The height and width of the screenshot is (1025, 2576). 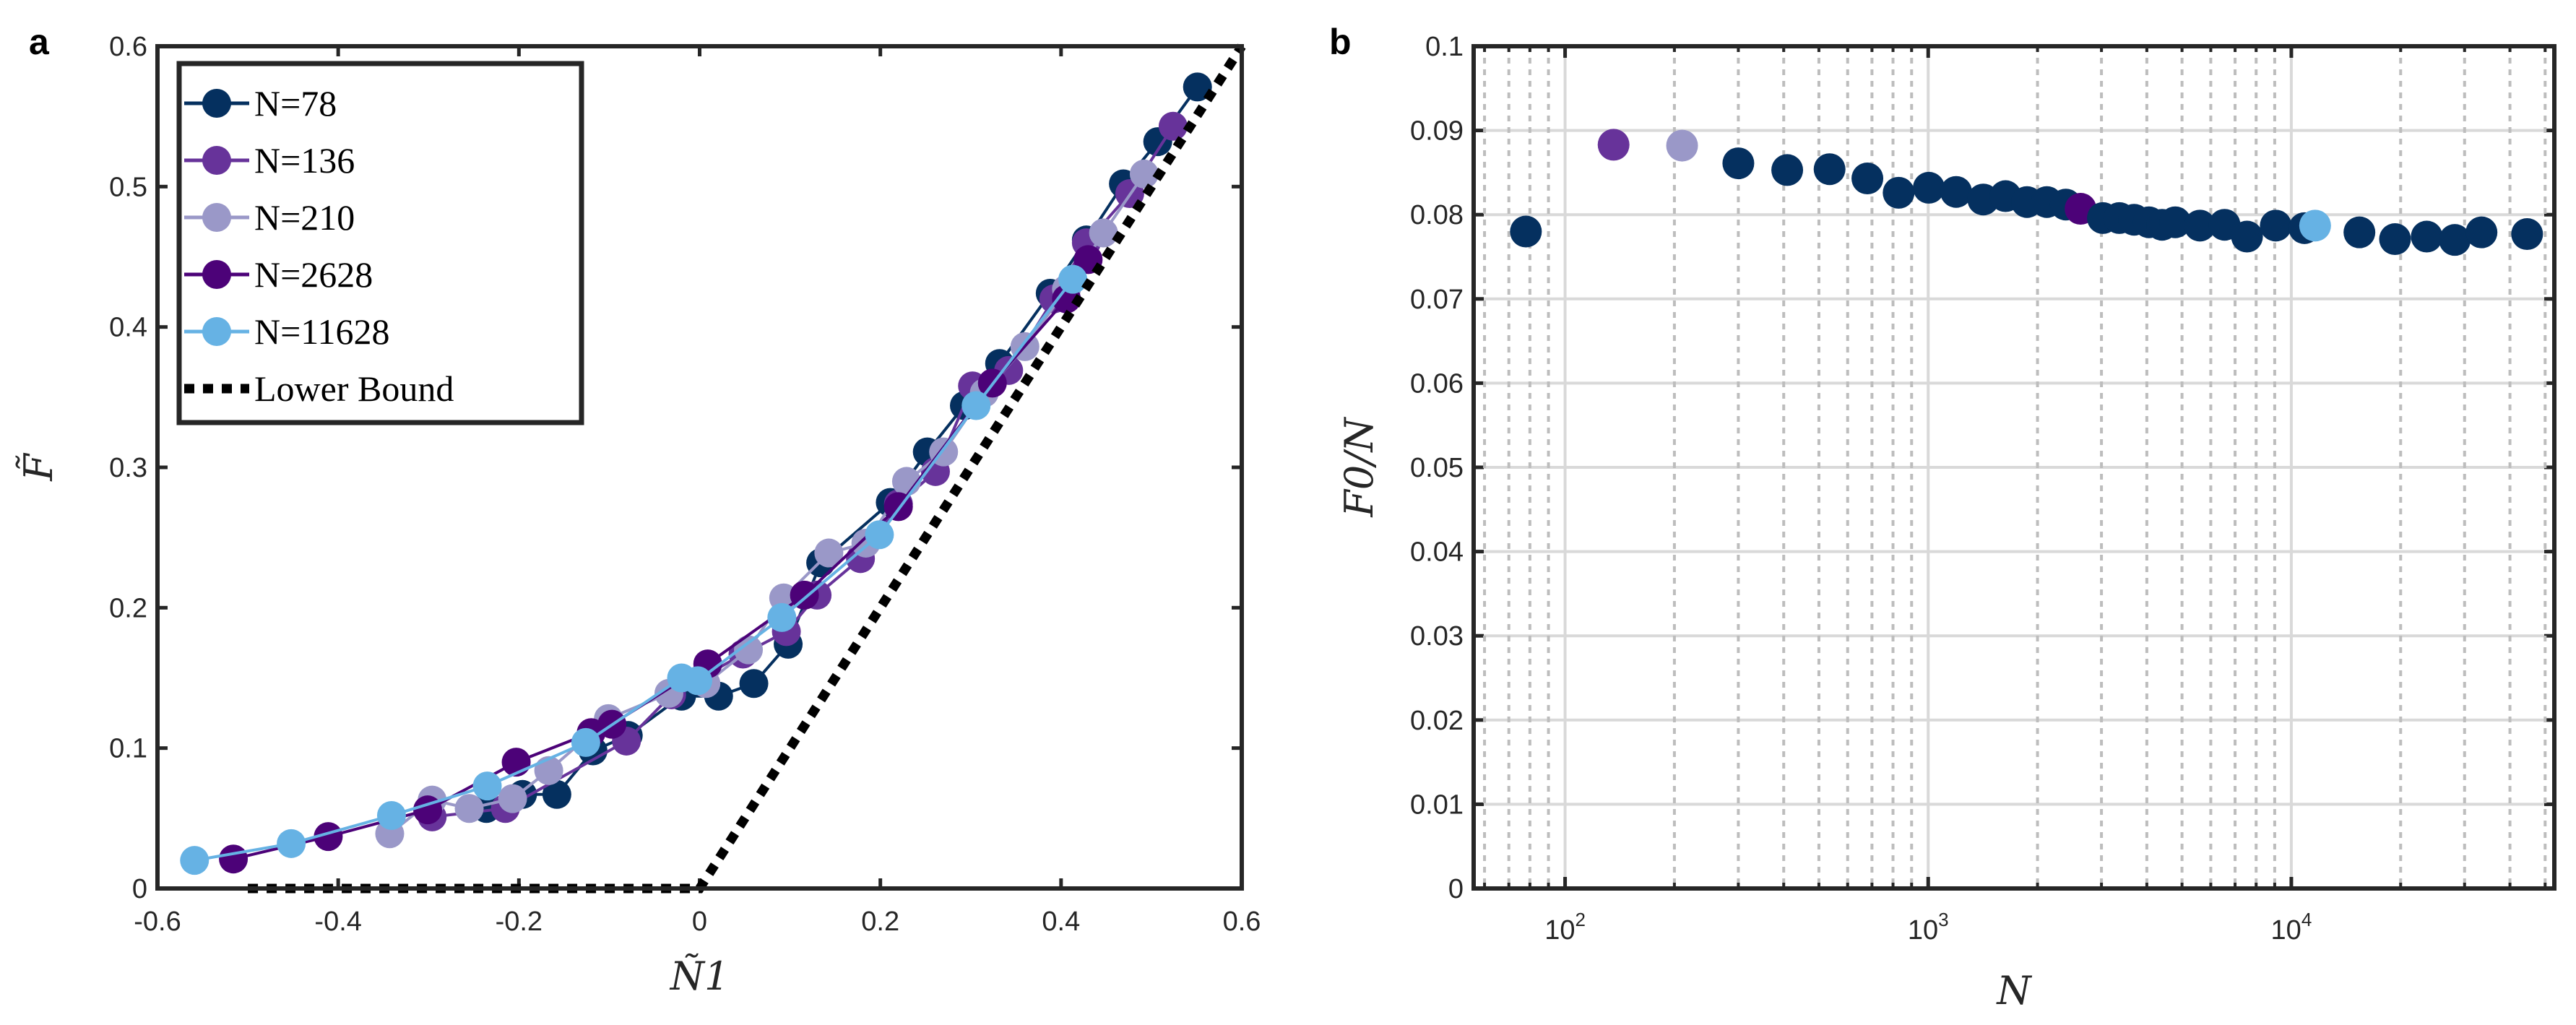 What do you see at coordinates (128, 187) in the screenshot?
I see `y-tick-label: 0.5` at bounding box center [128, 187].